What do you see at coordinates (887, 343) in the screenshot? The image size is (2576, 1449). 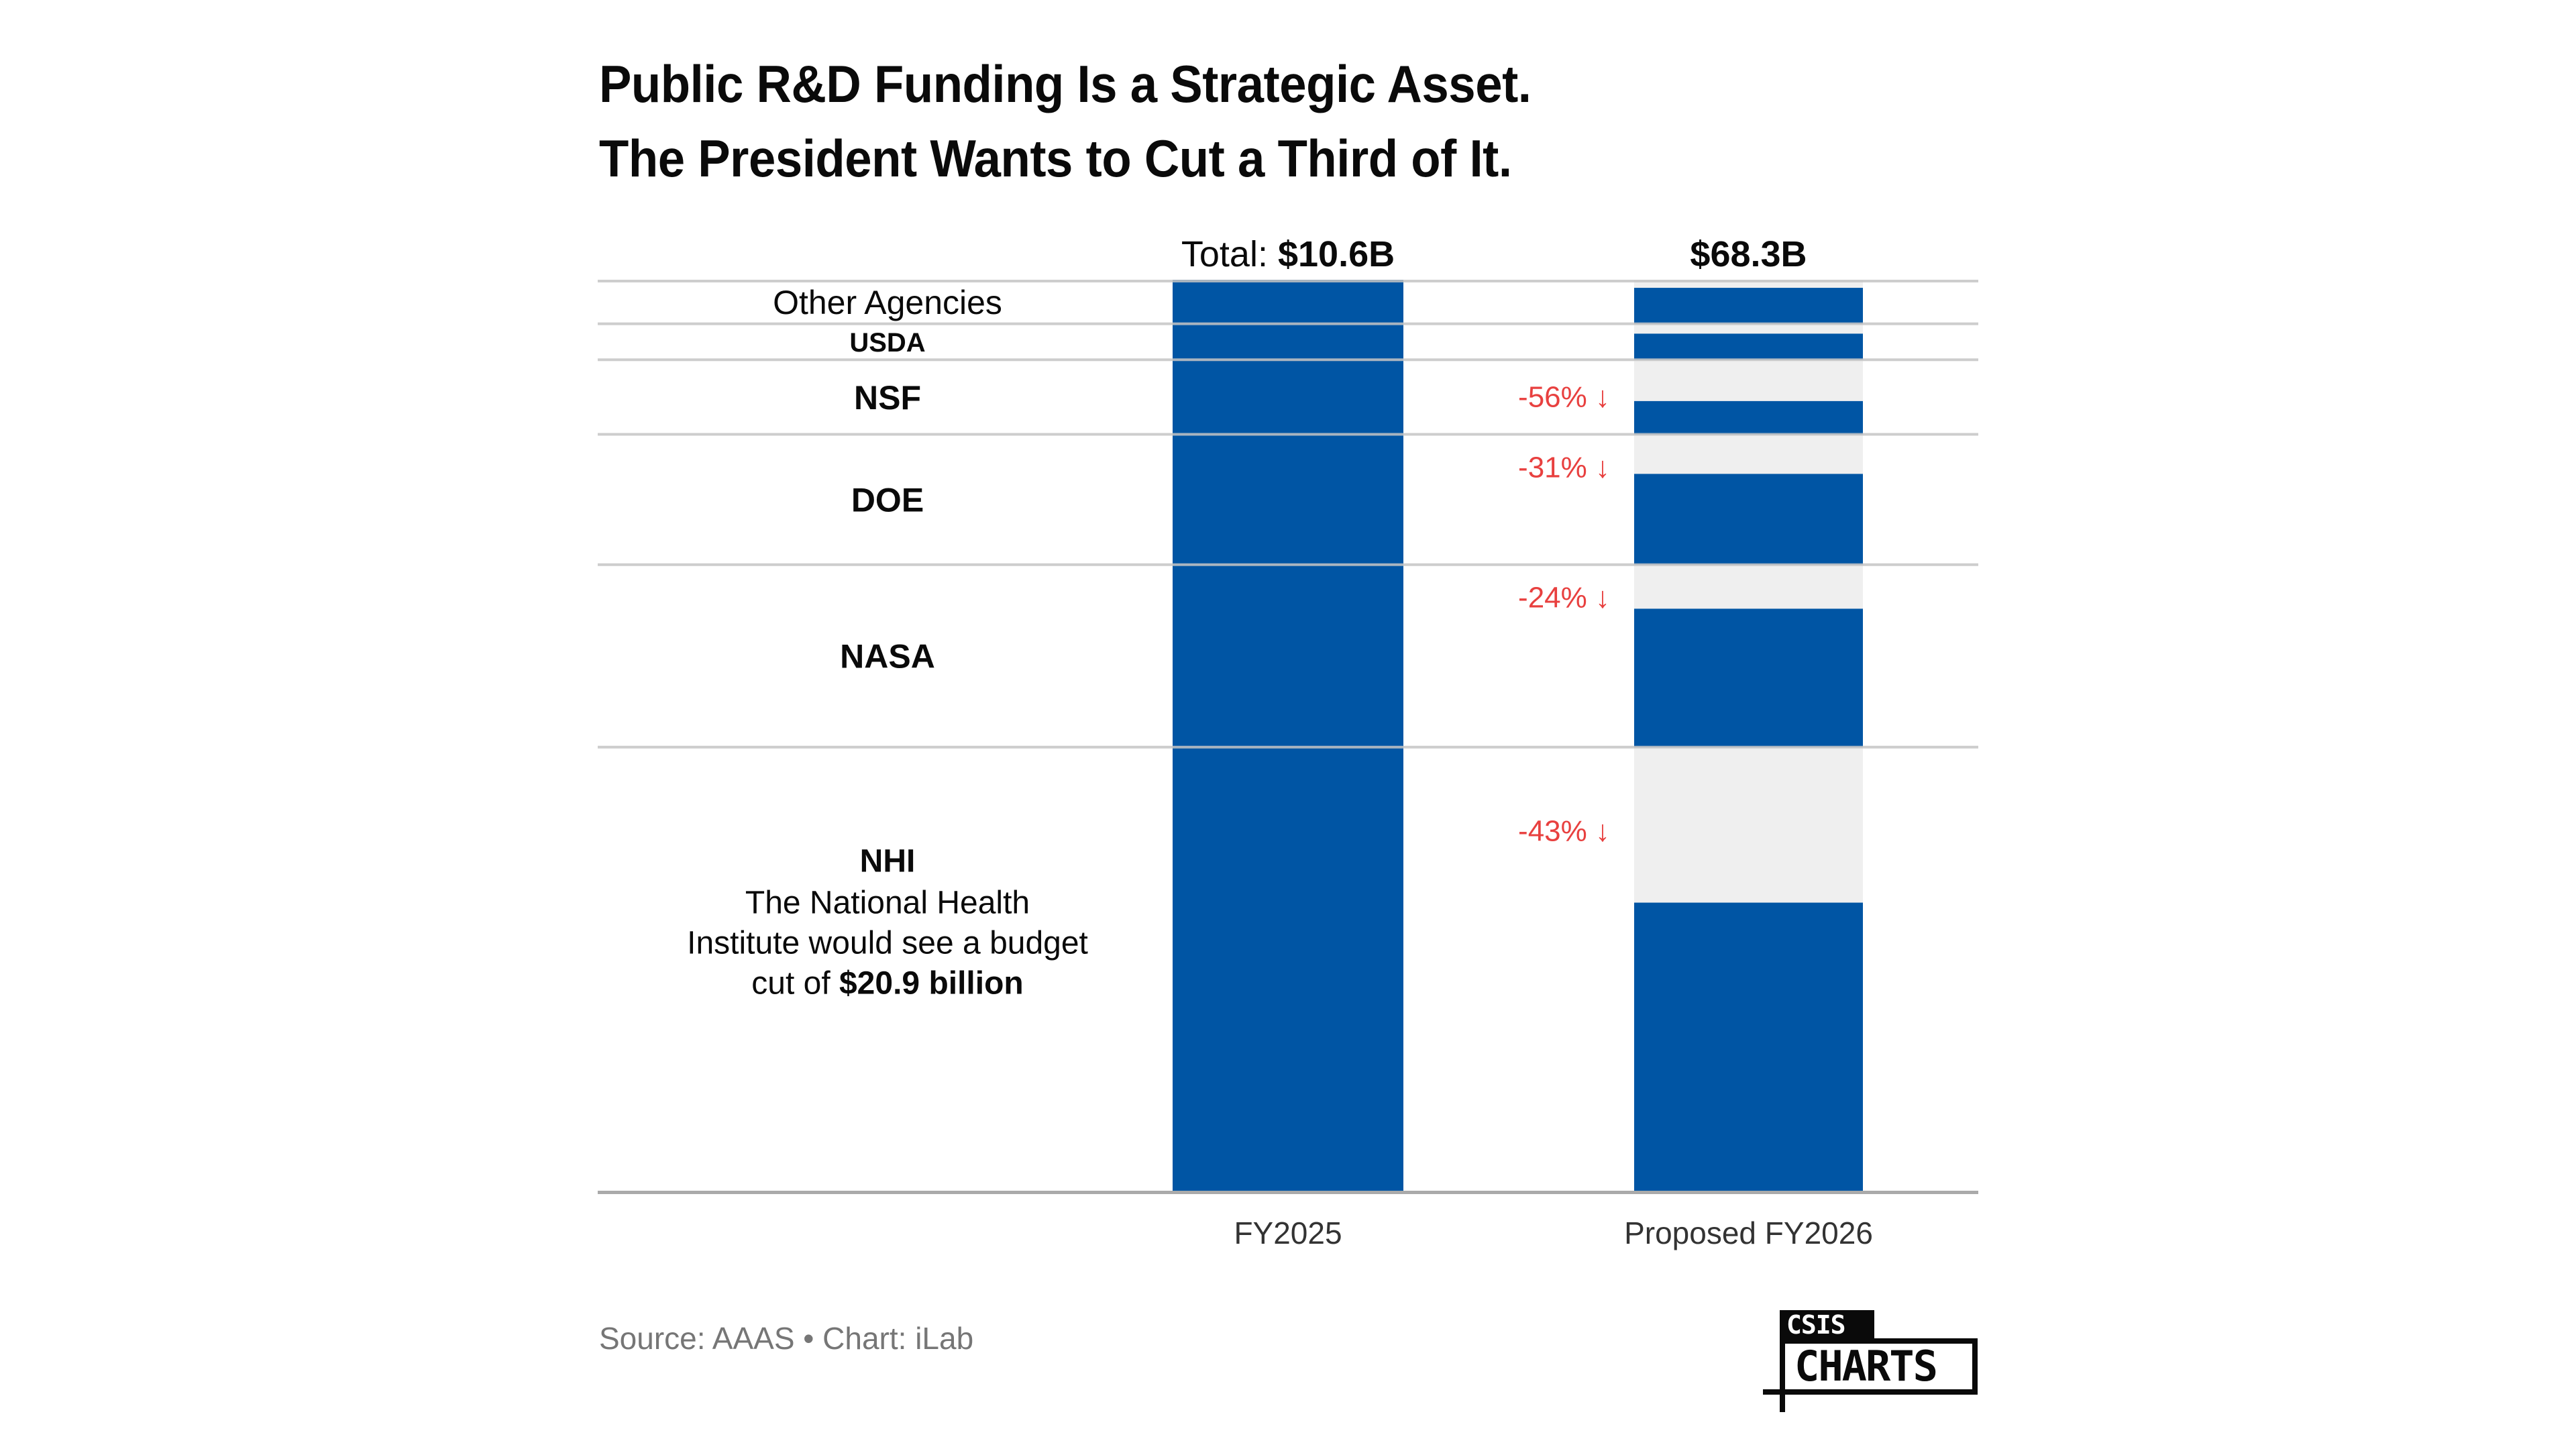 I see `row-label-usda: USDA` at bounding box center [887, 343].